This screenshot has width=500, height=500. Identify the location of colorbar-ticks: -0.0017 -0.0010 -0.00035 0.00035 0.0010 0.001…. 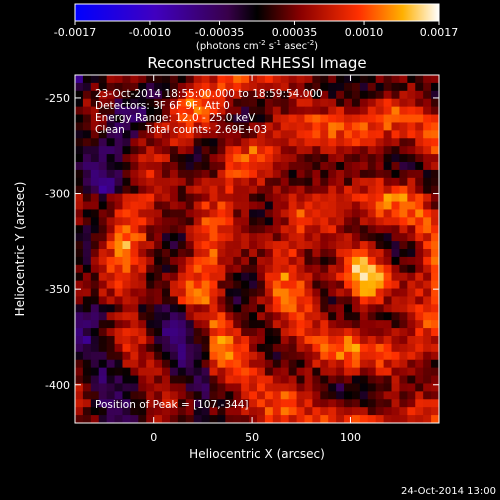
(256, 30).